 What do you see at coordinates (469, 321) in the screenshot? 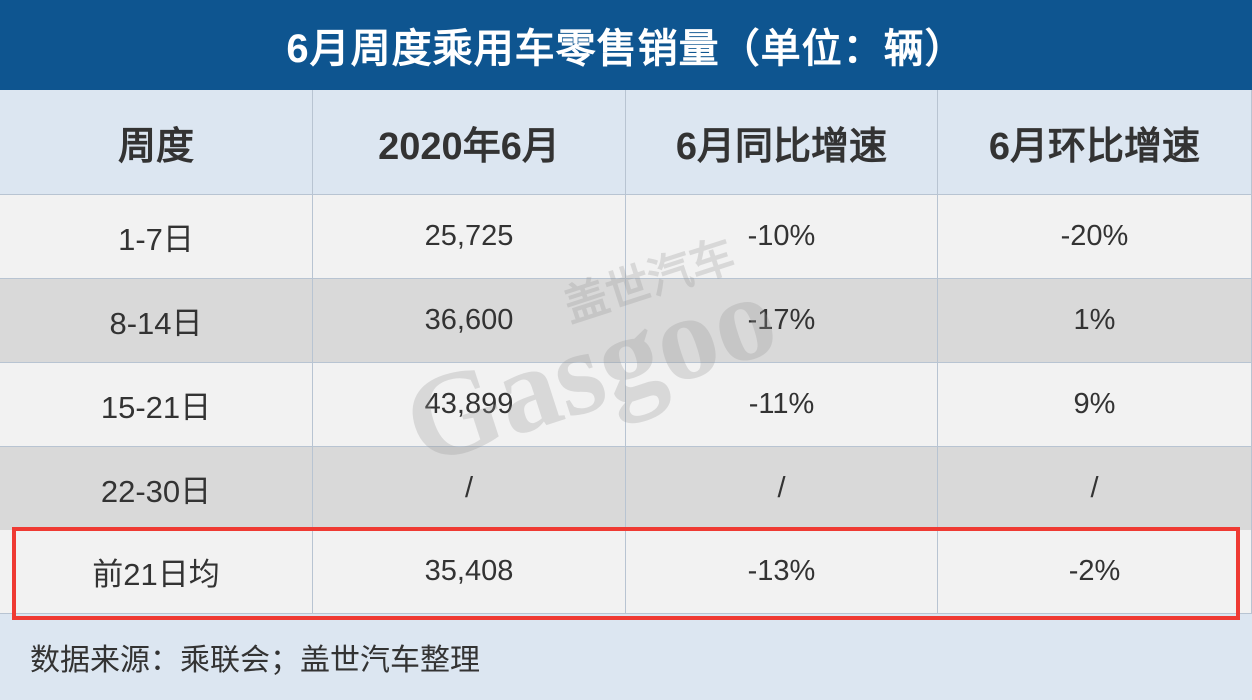
I see `table-cell: 36,600` at bounding box center [469, 321].